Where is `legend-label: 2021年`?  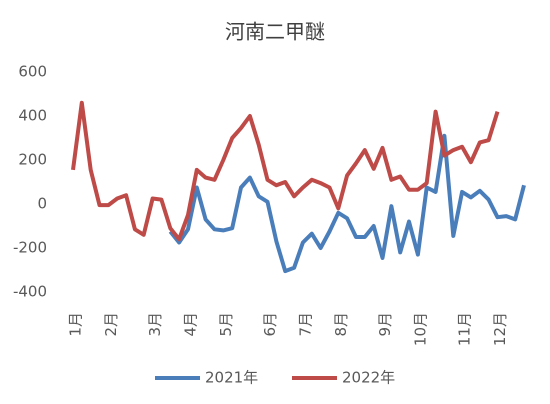
legend-label: 2021年 is located at coordinates (231, 378).